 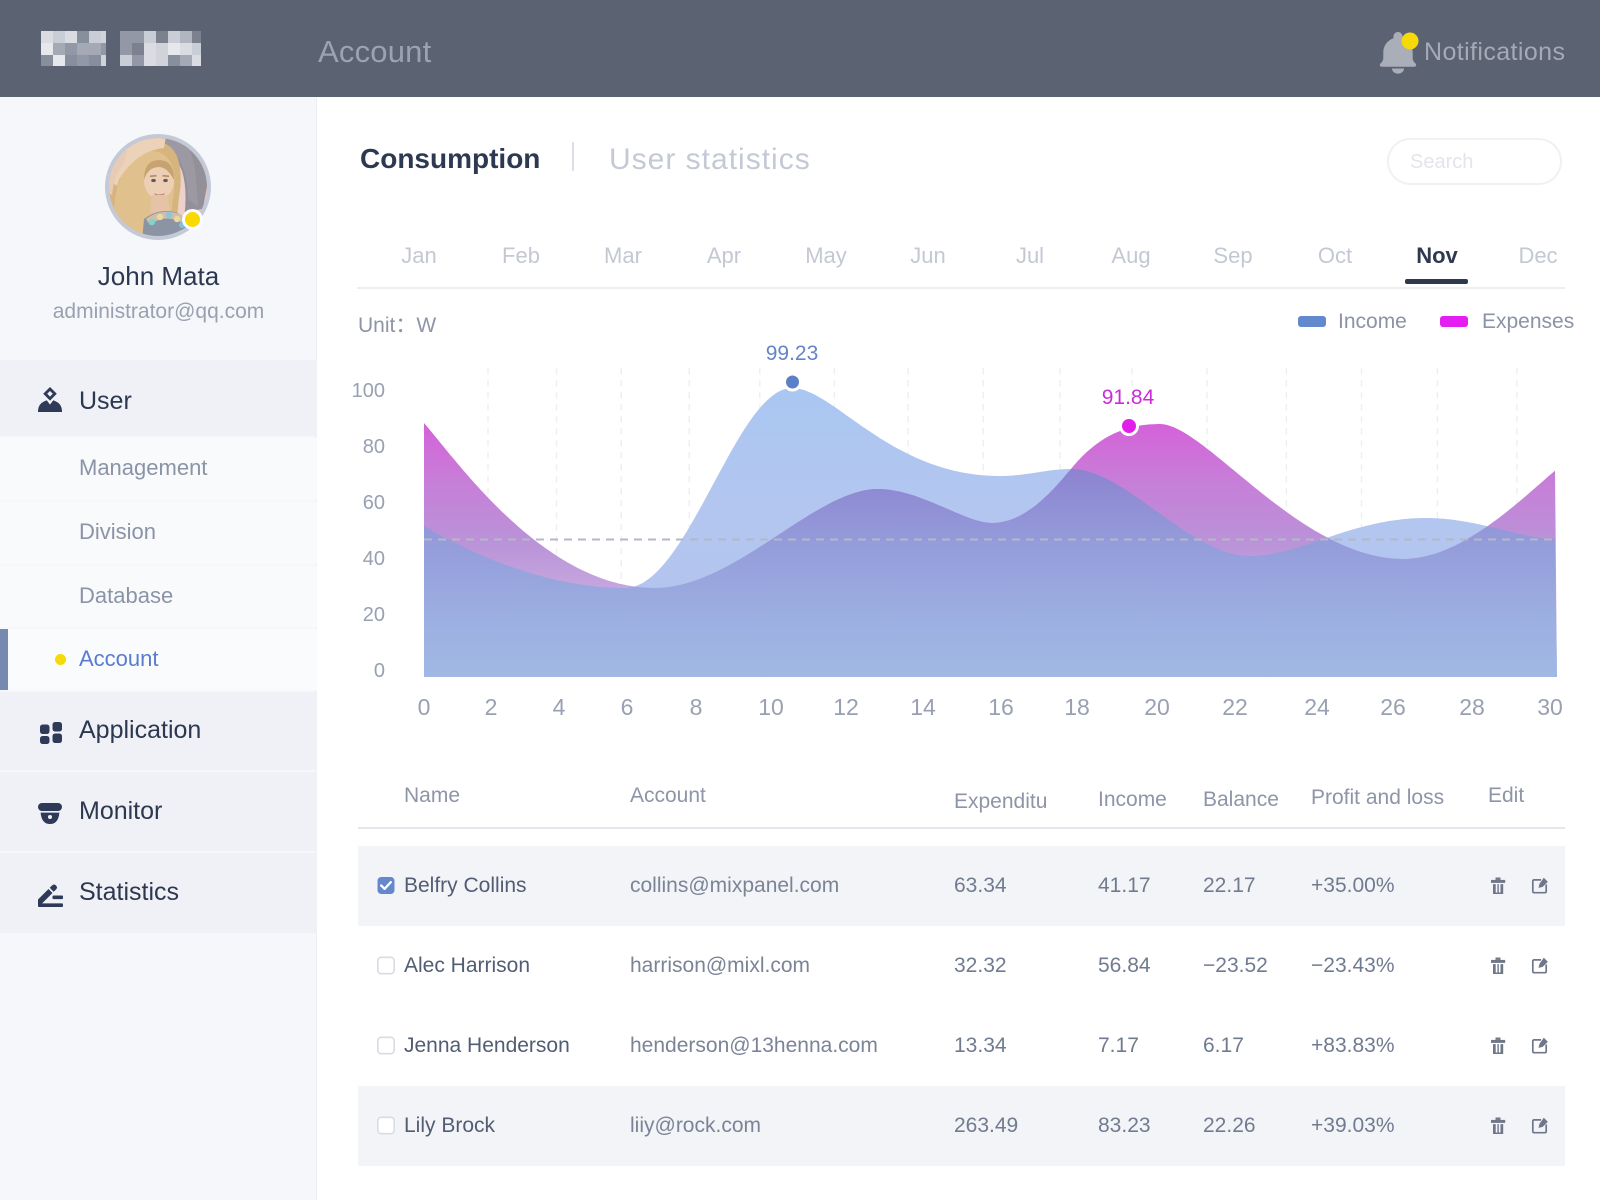 I want to click on svg-text: 14, so click(x=923, y=707).